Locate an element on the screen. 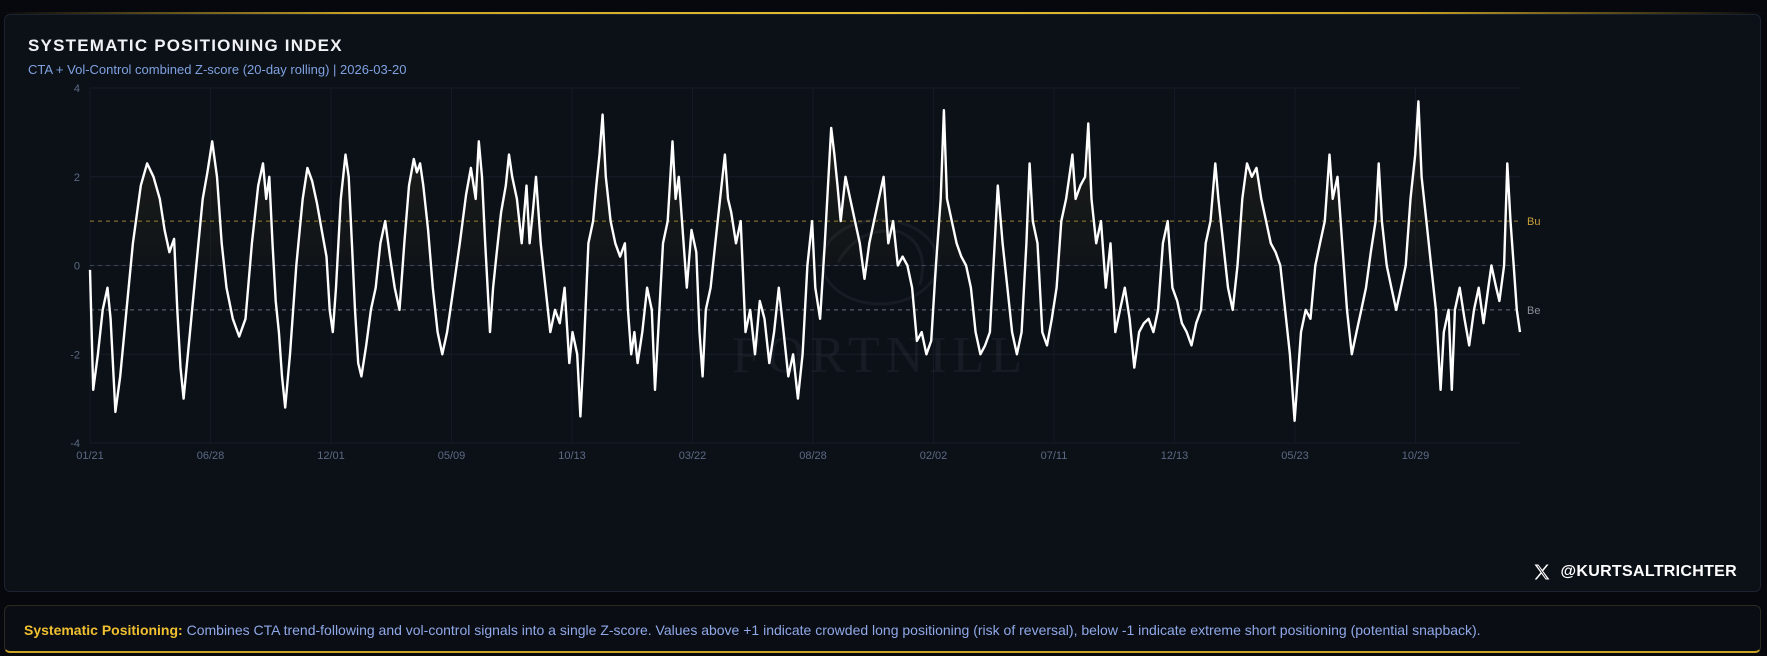 The height and width of the screenshot is (656, 1767). x-tick-label: 02/02 is located at coordinates (934, 456).